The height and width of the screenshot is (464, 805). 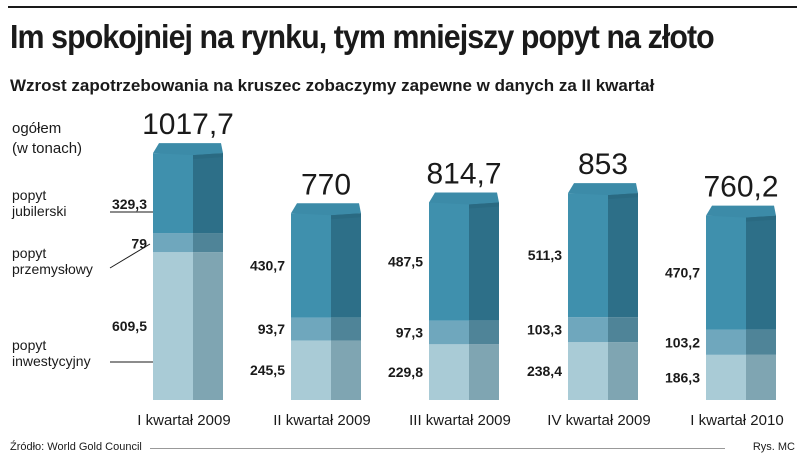 What do you see at coordinates (405, 262) in the screenshot?
I see `segment-value-label: 487,5` at bounding box center [405, 262].